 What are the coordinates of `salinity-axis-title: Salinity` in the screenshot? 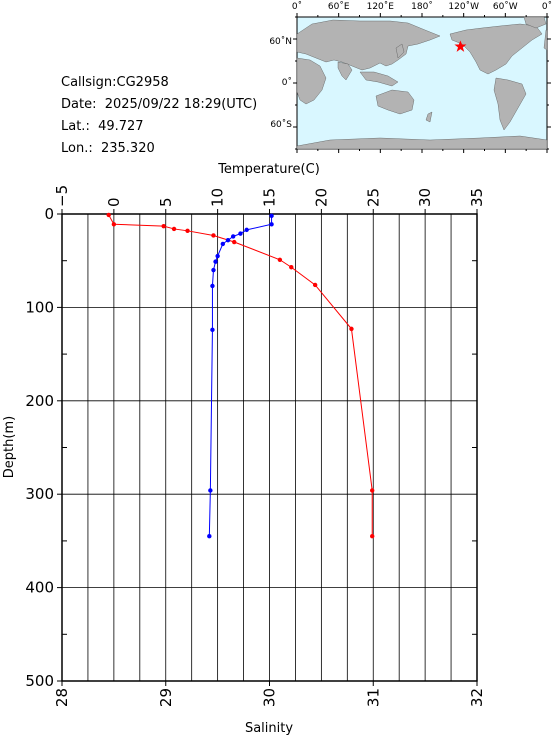 It's located at (269, 728).